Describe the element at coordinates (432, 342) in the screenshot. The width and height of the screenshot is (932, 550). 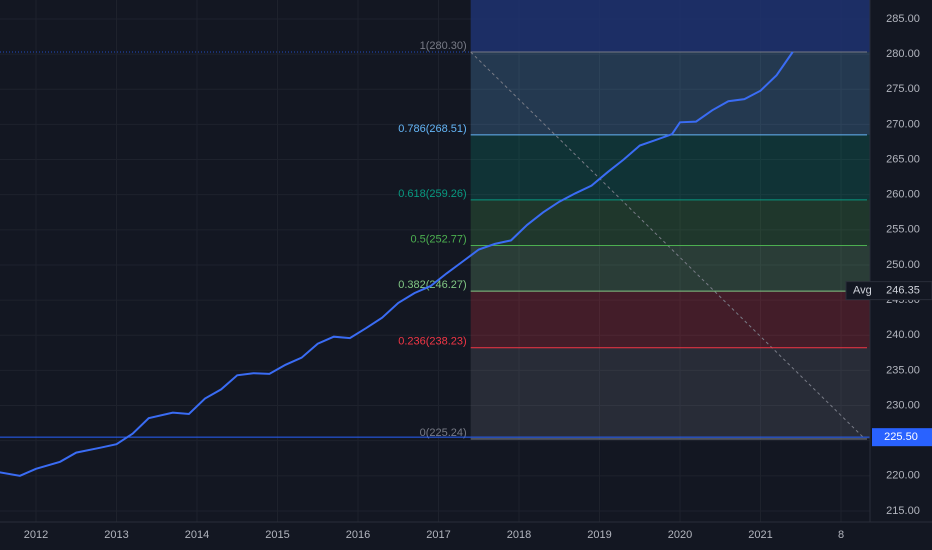
I see `fib-label: 0.236(238.23)` at that location.